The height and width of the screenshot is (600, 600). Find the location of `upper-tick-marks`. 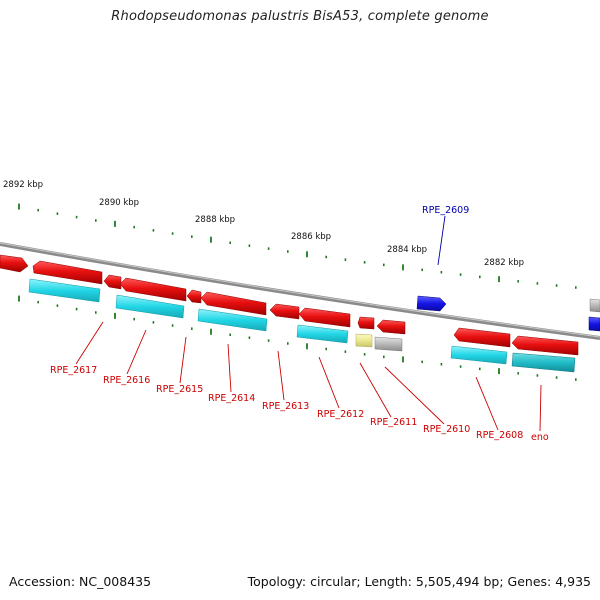

upper-tick-marks is located at coordinates (297, 246).